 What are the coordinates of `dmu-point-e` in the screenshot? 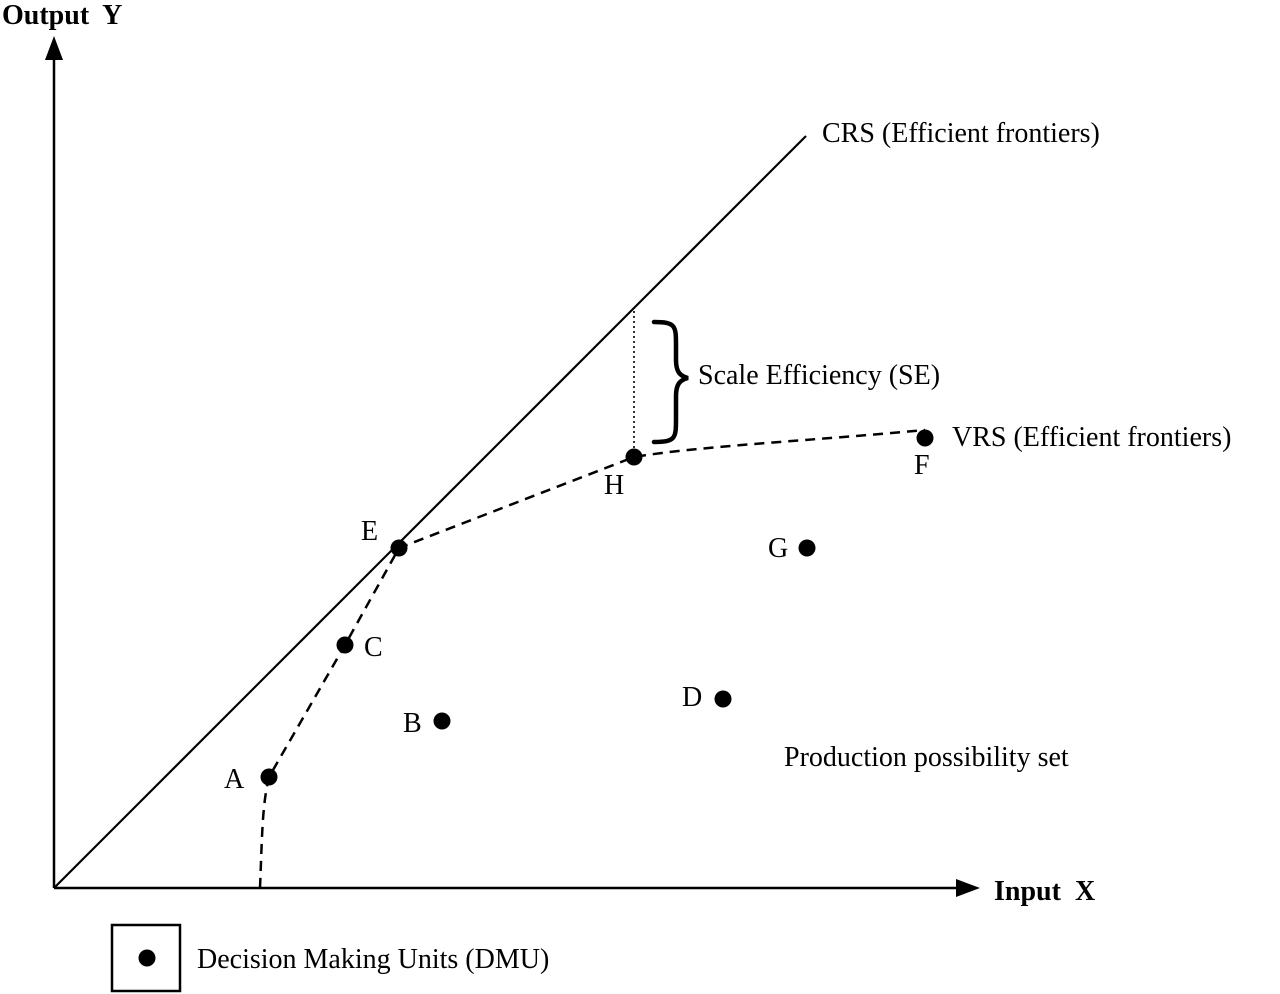 It's located at (399, 548).